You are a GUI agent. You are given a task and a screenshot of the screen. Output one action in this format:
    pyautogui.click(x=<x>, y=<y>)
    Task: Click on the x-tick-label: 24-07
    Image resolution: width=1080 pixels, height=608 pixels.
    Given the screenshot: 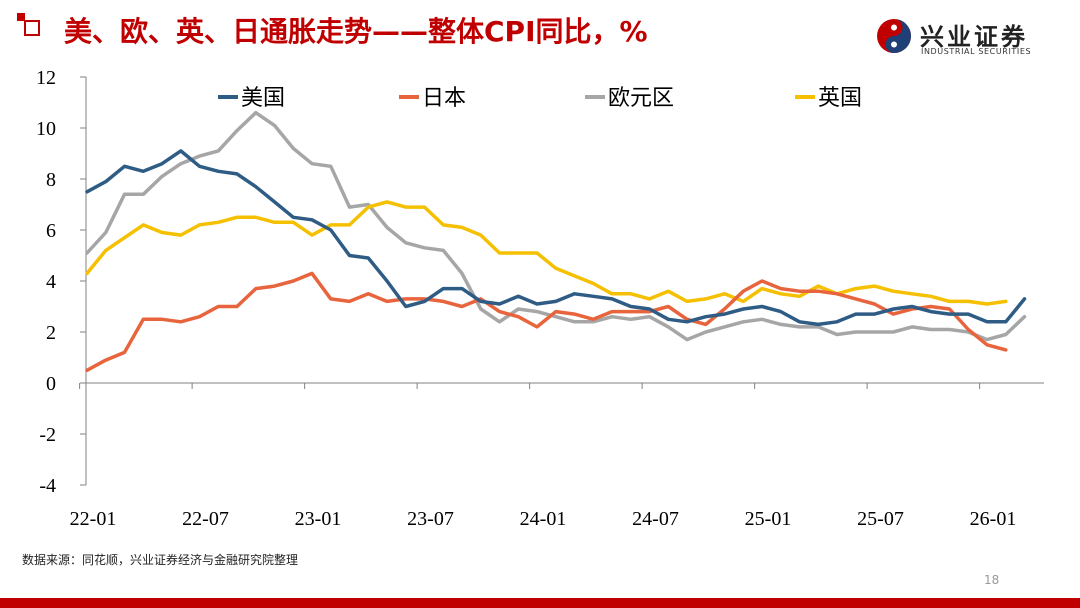 What is the action you would take?
    pyautogui.click(x=655, y=519)
    